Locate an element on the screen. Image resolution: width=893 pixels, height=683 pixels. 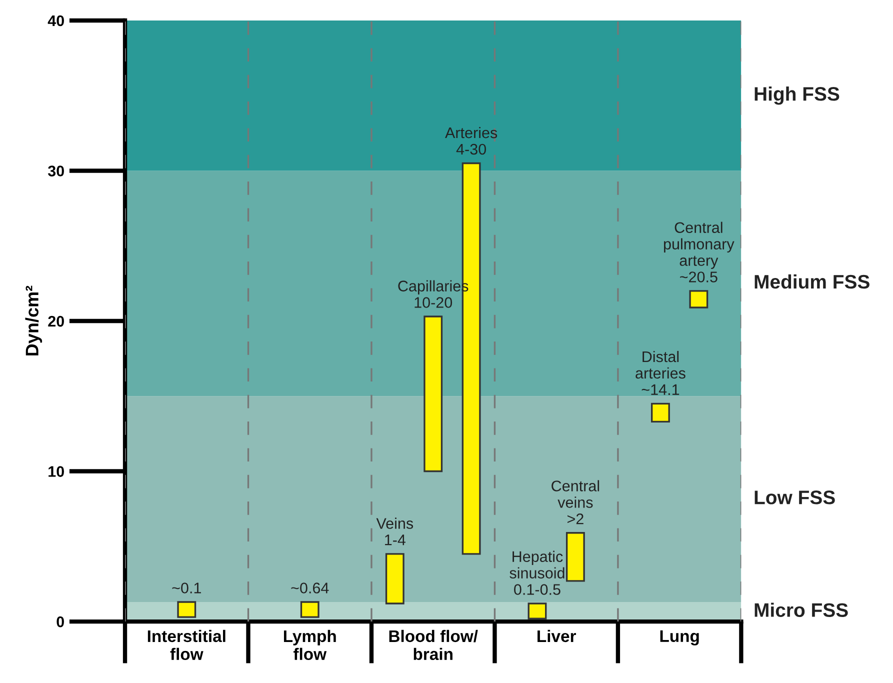
annotation: Central pulmonary artery ~20.5 is located at coordinates (699, 252).